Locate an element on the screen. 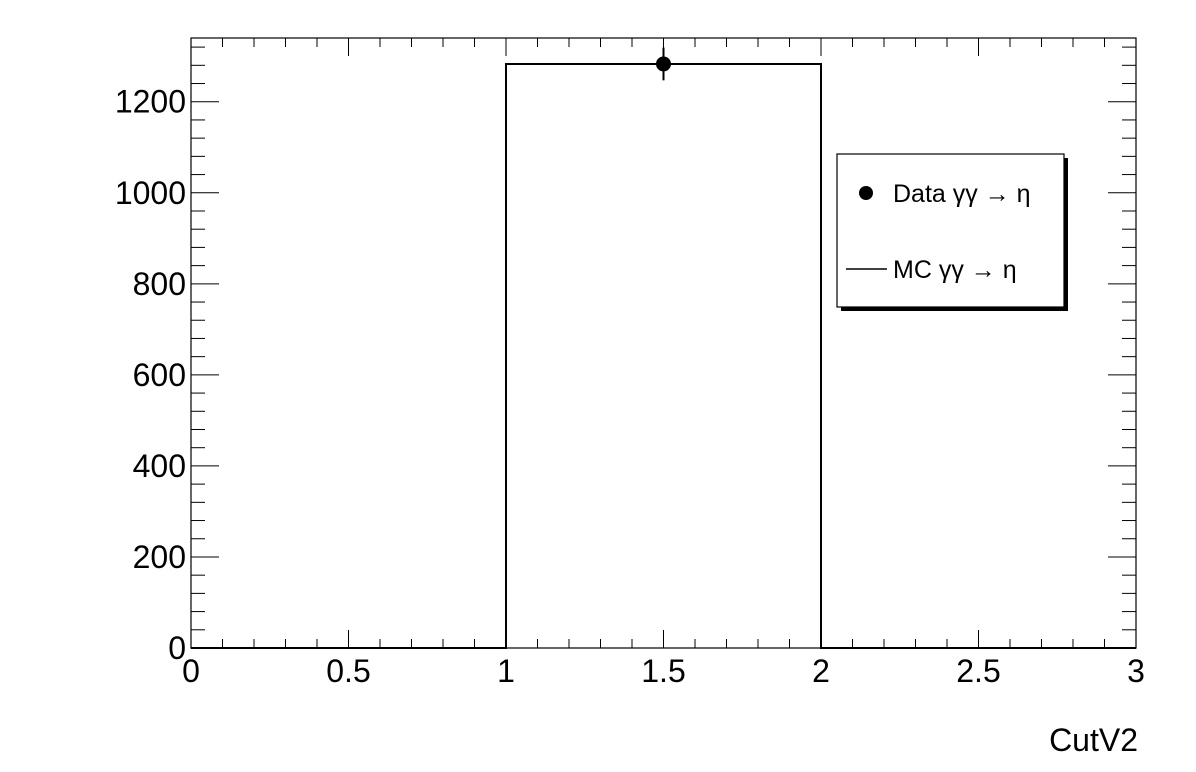  y-axis-tick-labels: 0 200 400 600 800 1000 1200 is located at coordinates (150, 375).